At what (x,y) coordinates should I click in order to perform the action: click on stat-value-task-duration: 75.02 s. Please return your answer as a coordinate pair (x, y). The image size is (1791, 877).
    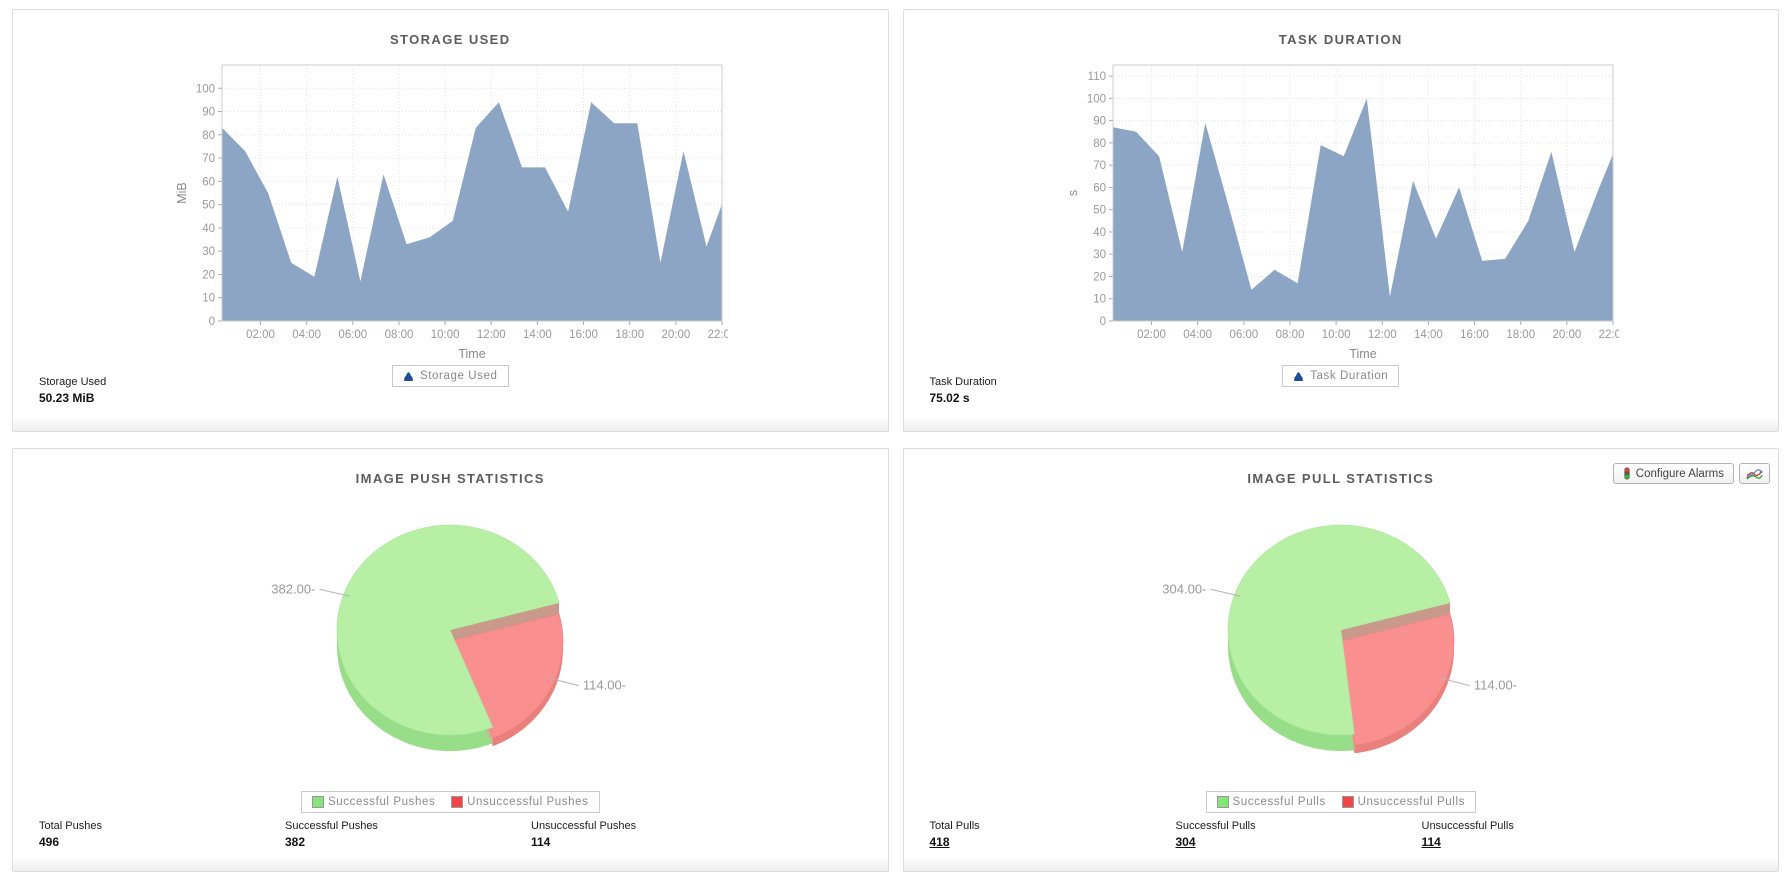
    Looking at the image, I should click on (949, 398).